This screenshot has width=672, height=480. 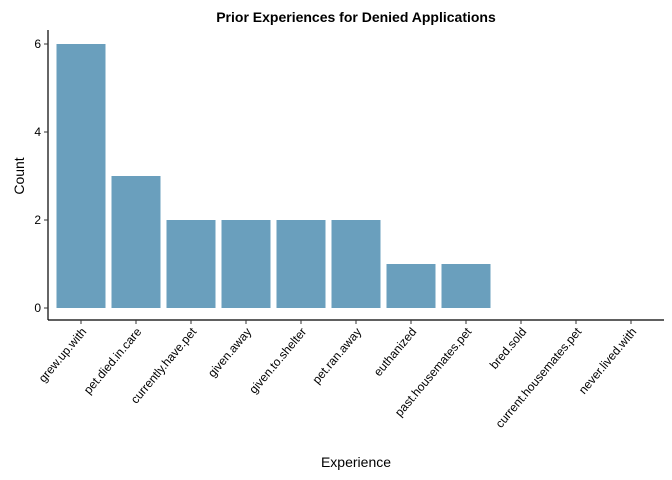 What do you see at coordinates (301, 264) in the screenshot?
I see `bar-given-to-shelter` at bounding box center [301, 264].